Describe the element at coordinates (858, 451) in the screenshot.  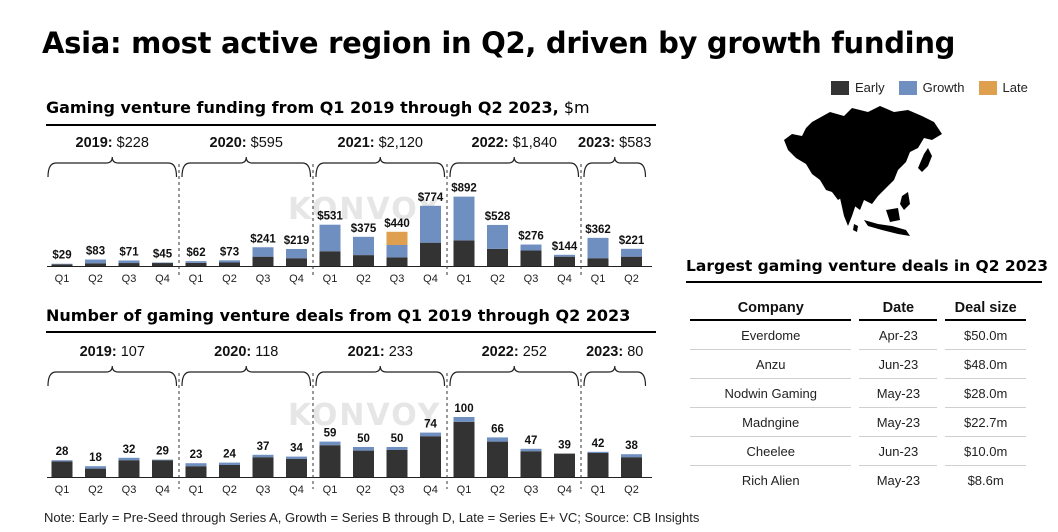
I see `table-row: Cheelee Jun-23 $10.0m` at that location.